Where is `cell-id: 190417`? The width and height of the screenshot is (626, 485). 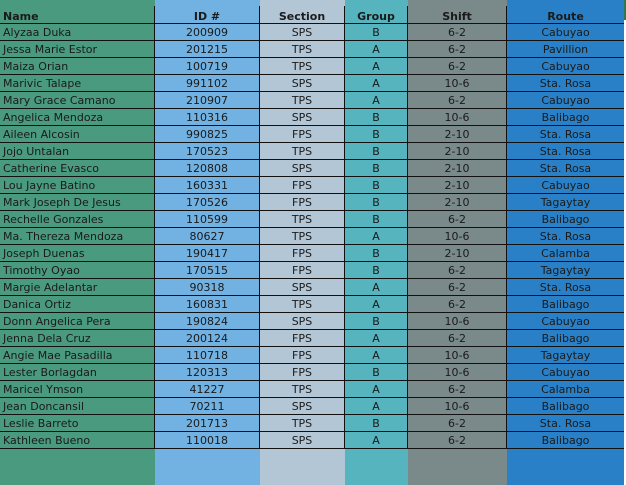 cell-id: 190417 is located at coordinates (207, 253).